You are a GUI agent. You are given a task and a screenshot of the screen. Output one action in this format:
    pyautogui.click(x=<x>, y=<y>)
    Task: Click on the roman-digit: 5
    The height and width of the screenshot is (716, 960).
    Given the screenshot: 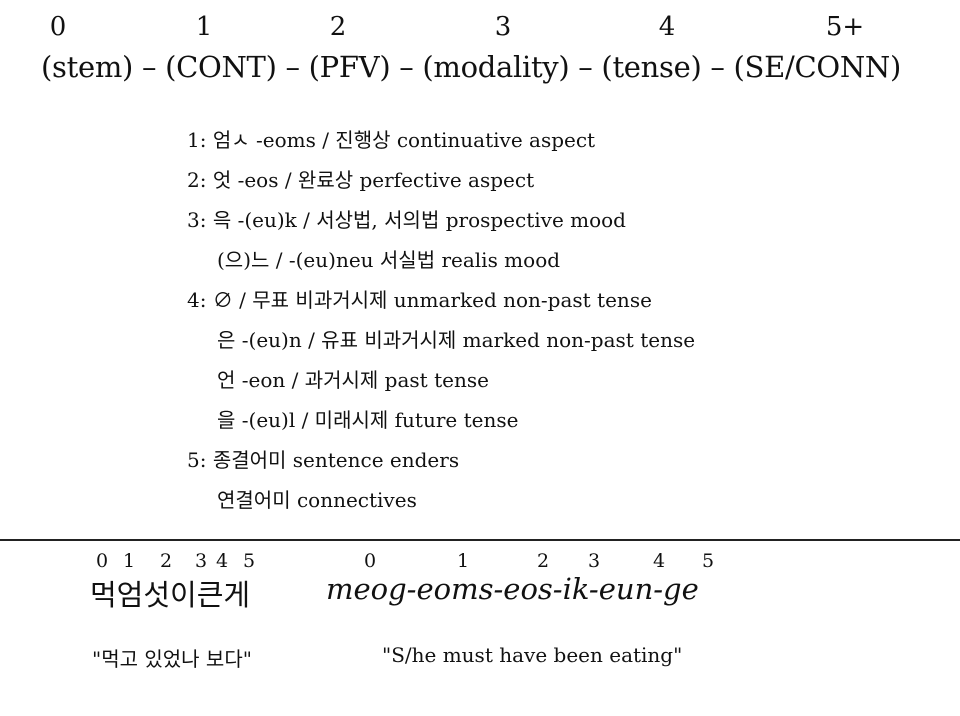 What is the action you would take?
    pyautogui.click(x=708, y=561)
    